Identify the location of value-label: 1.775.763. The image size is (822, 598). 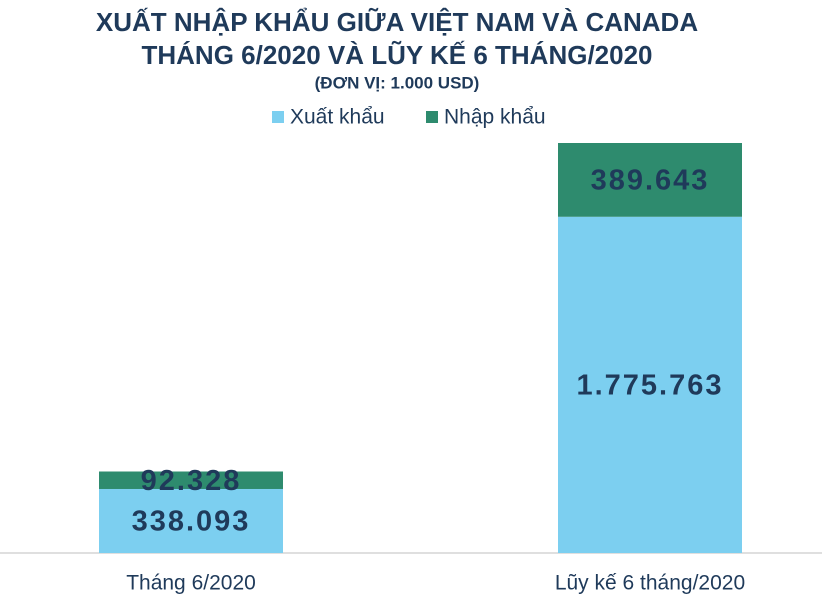
(649, 386).